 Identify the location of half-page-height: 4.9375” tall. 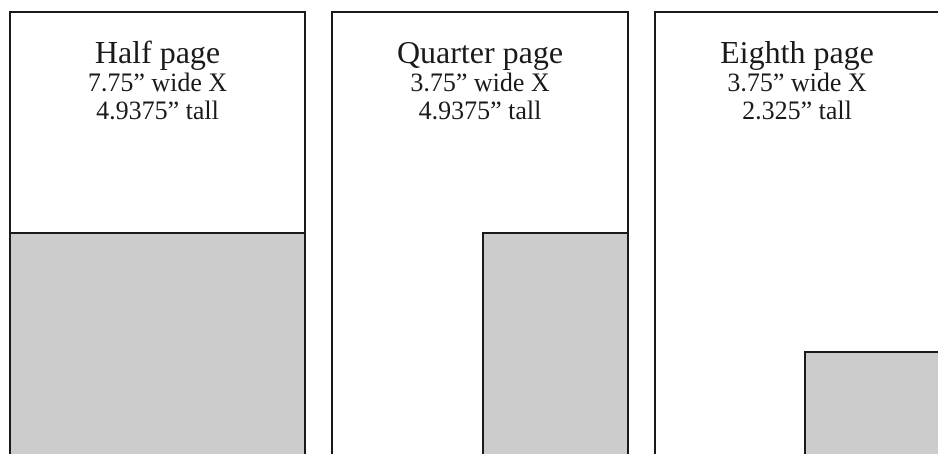
(157, 110).